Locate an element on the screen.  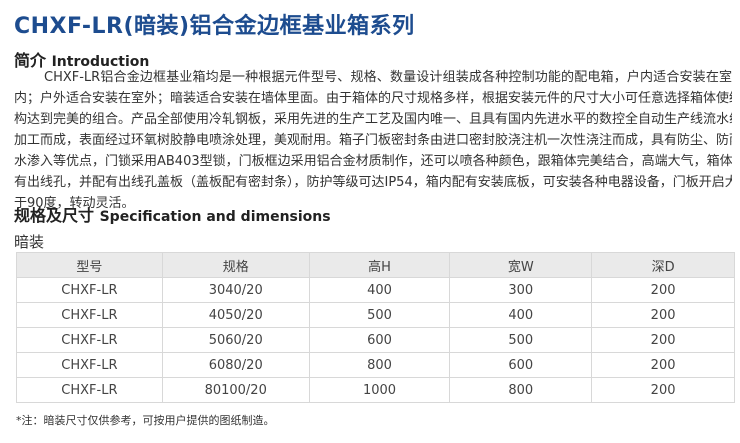
spec-heading-en: Specification and dimensions is located at coordinates (215, 217).